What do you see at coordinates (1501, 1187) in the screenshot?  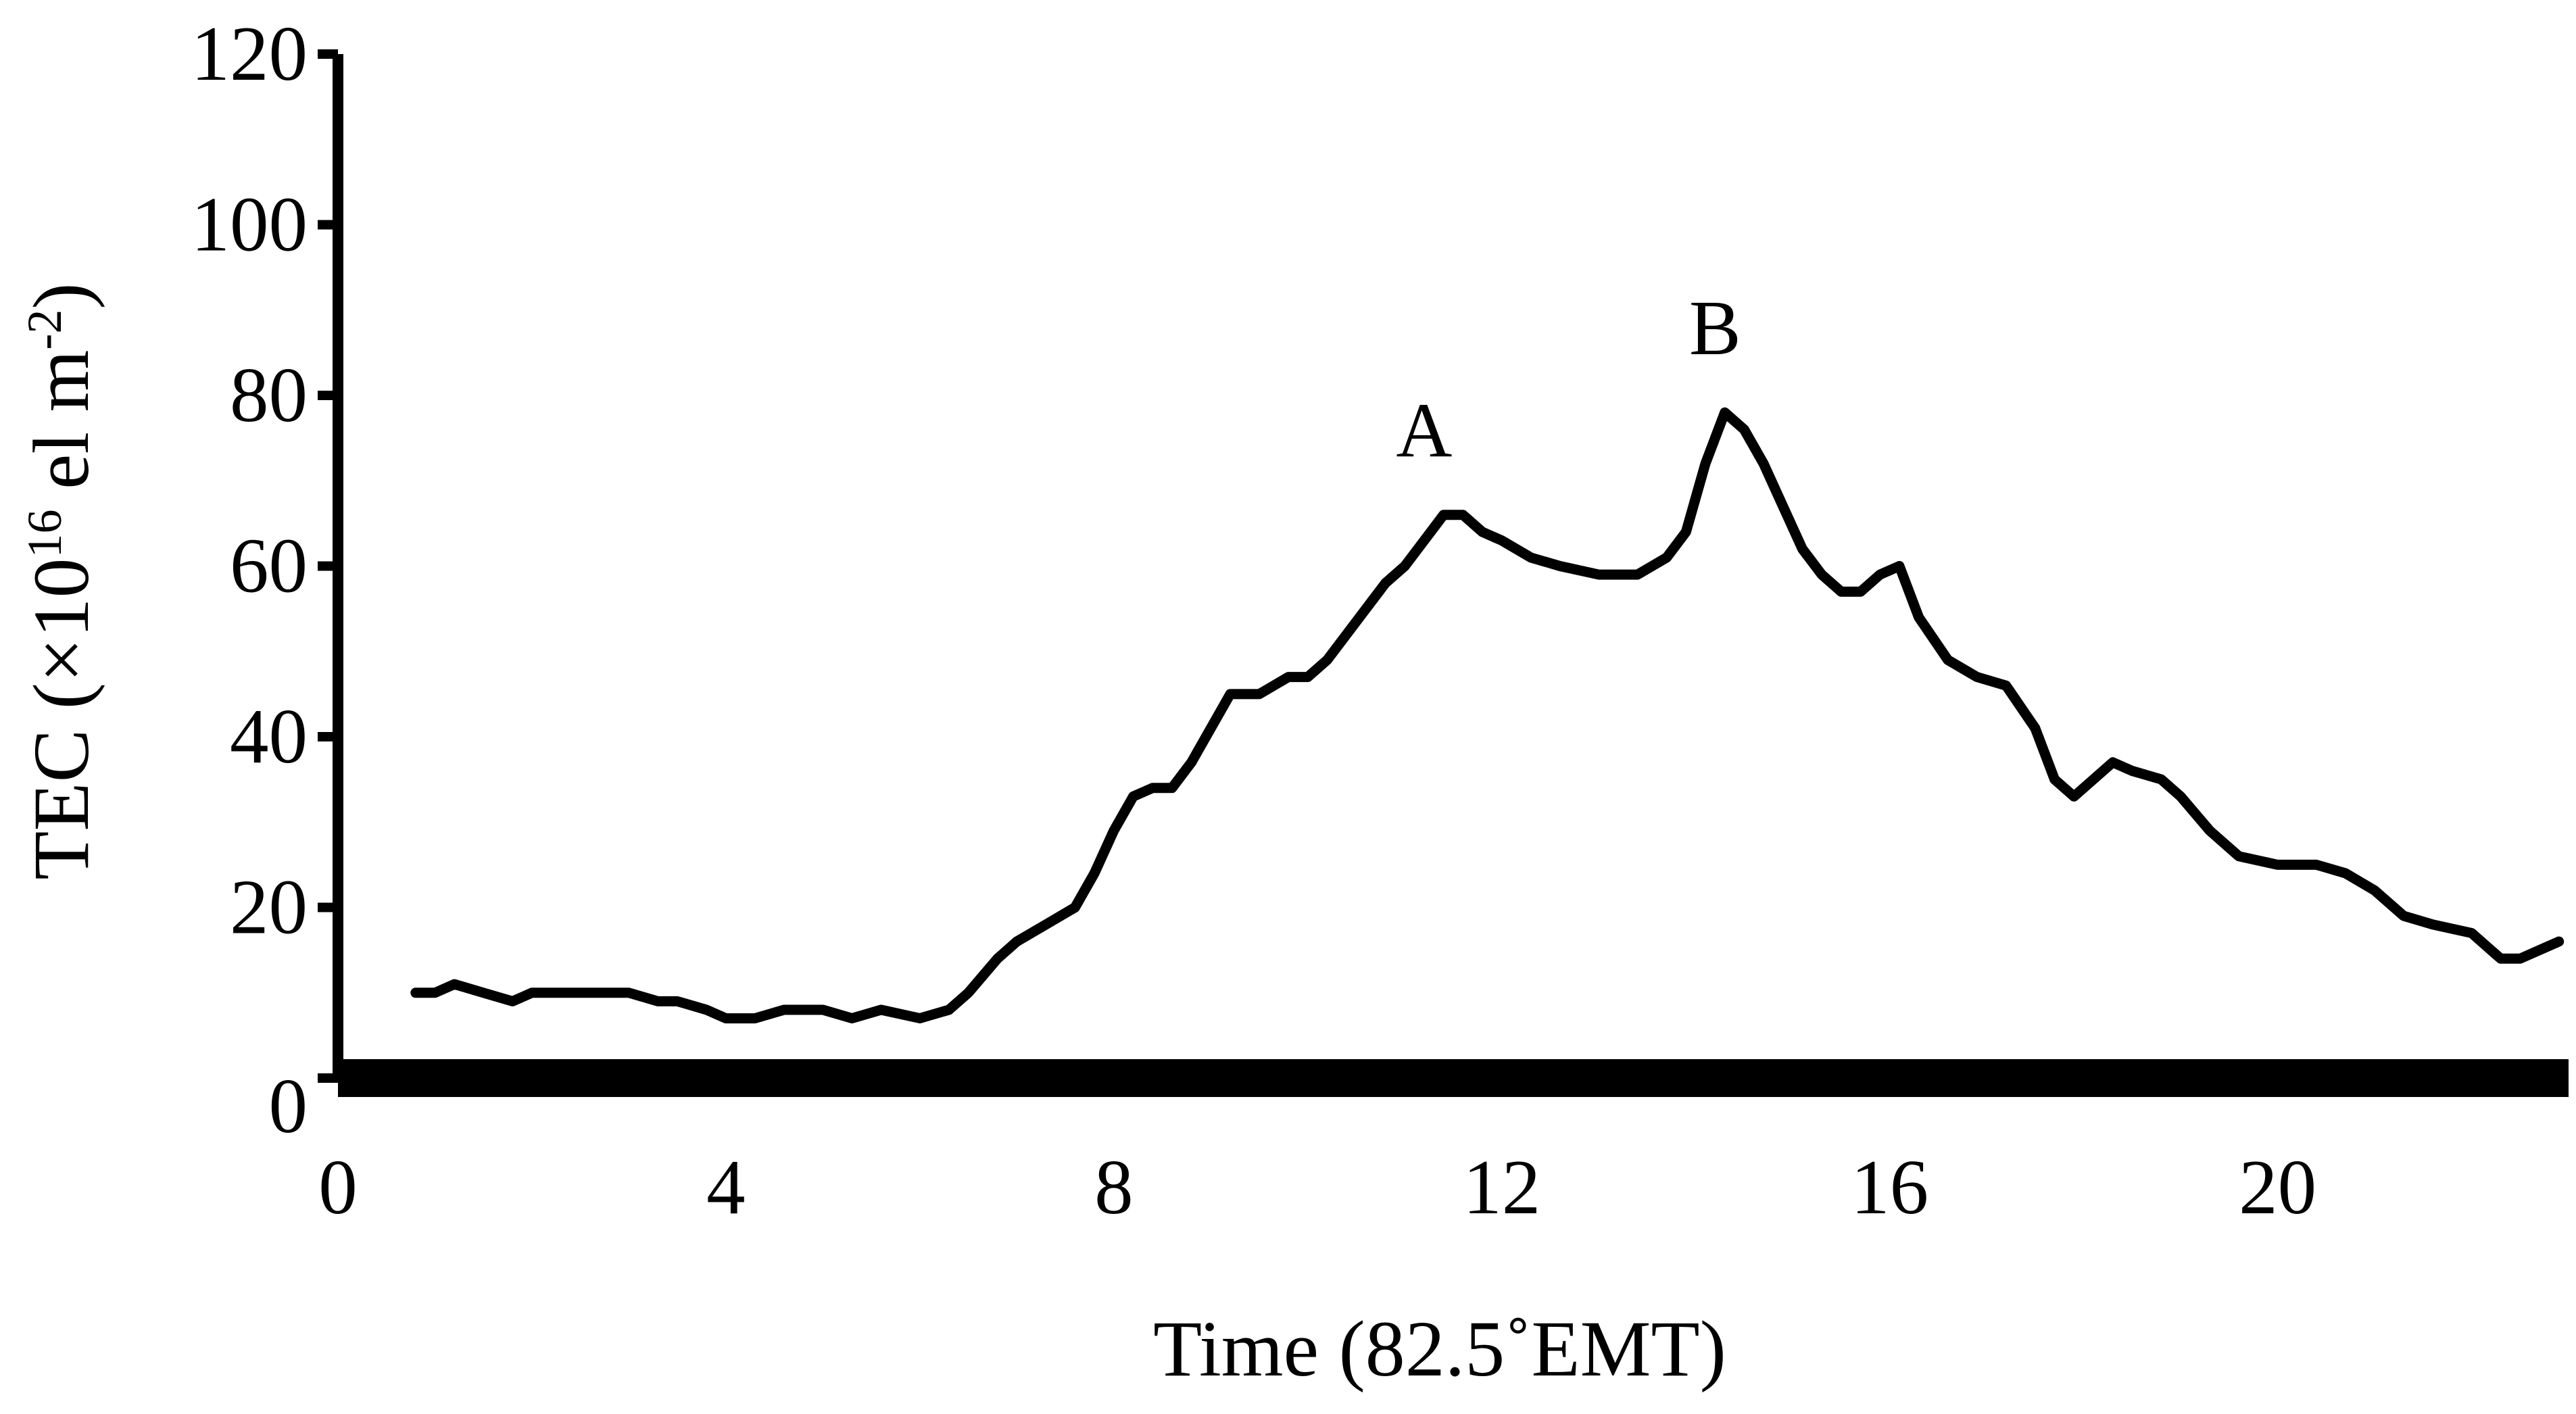 I see `x-tick-label: 12` at bounding box center [1501, 1187].